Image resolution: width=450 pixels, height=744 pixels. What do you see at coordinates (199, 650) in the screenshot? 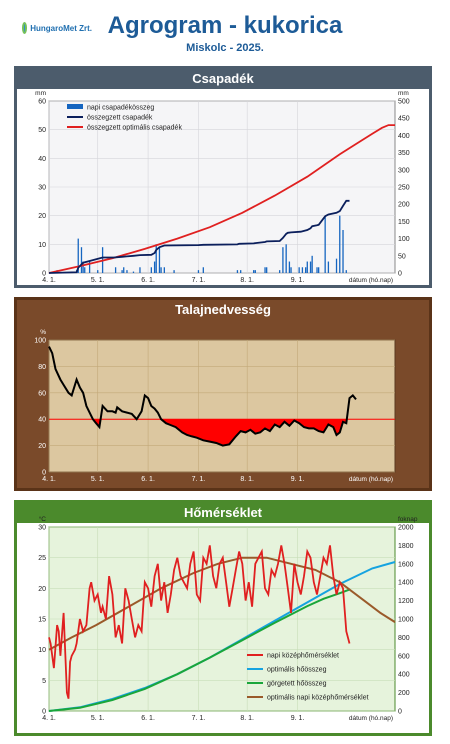
I see `rolling-heatsum-line` at bounding box center [199, 650].